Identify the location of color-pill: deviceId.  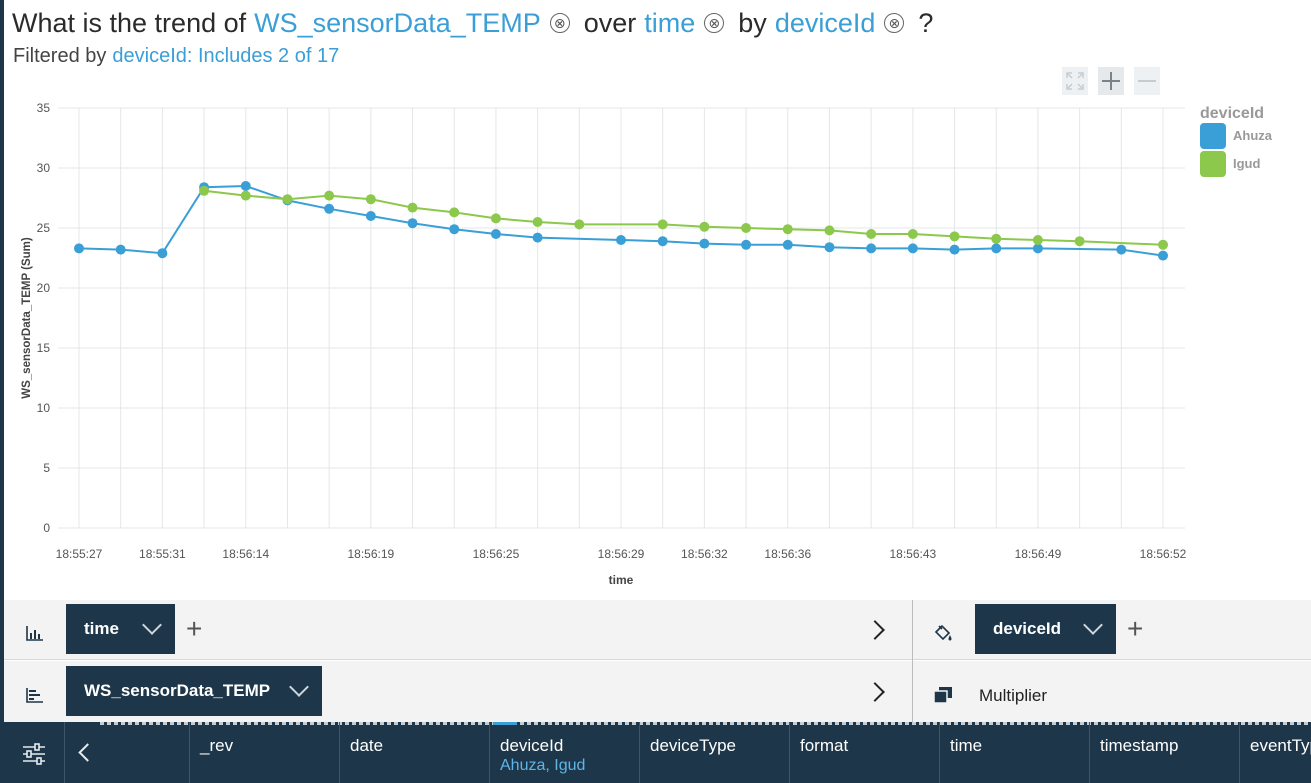
(1045, 629).